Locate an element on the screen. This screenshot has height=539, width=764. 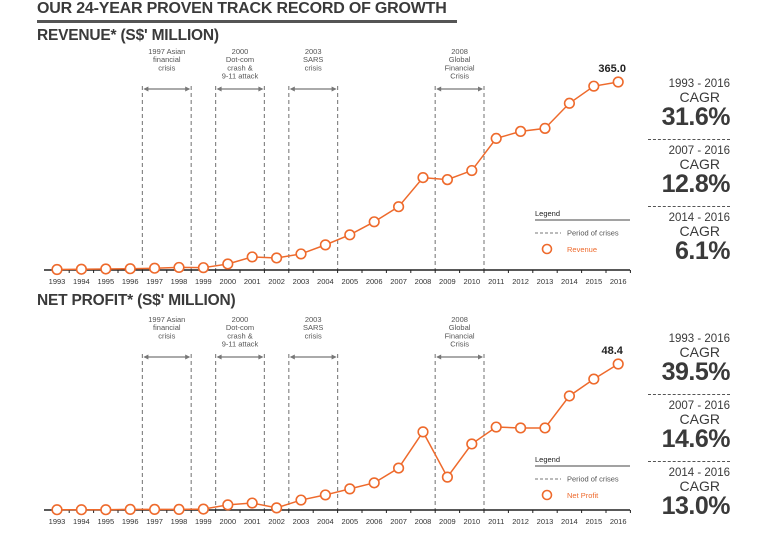
x-tick-label: 1995 is located at coordinates (105, 281).